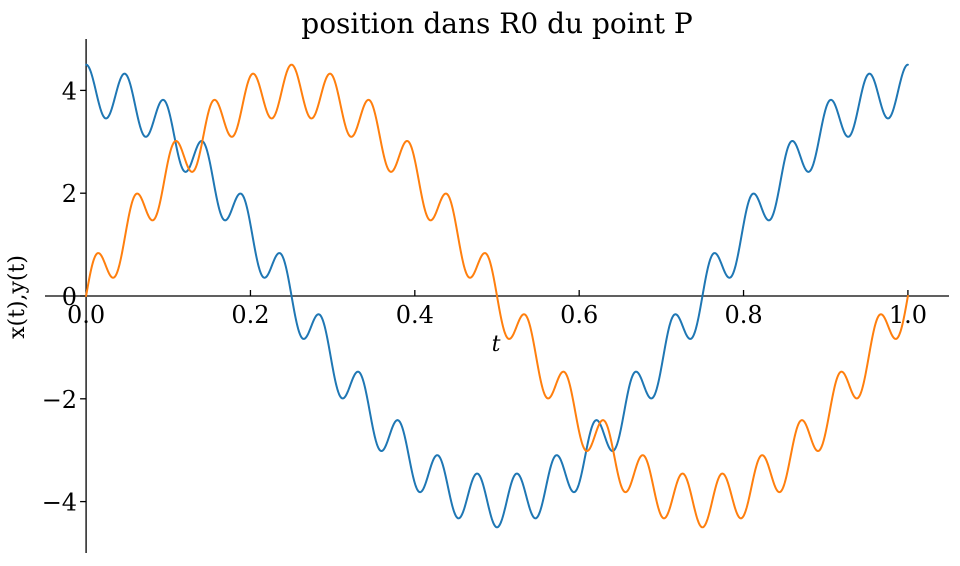 The width and height of the screenshot is (960, 566). I want to click on y-tick-label: 2, so click(69, 194).